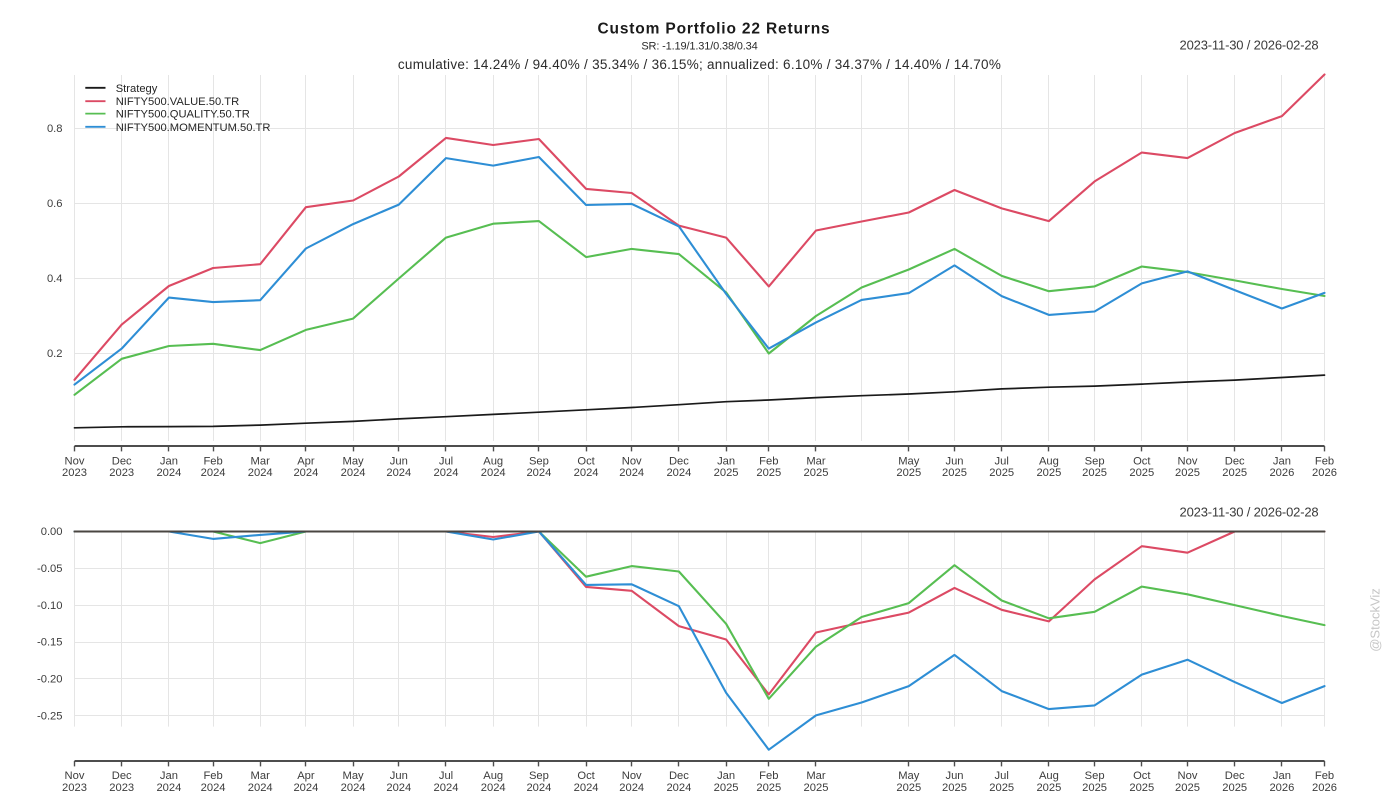 Image resolution: width=1400 pixels, height=805 pixels. I want to click on svg-text: -0.25, so click(50, 716).